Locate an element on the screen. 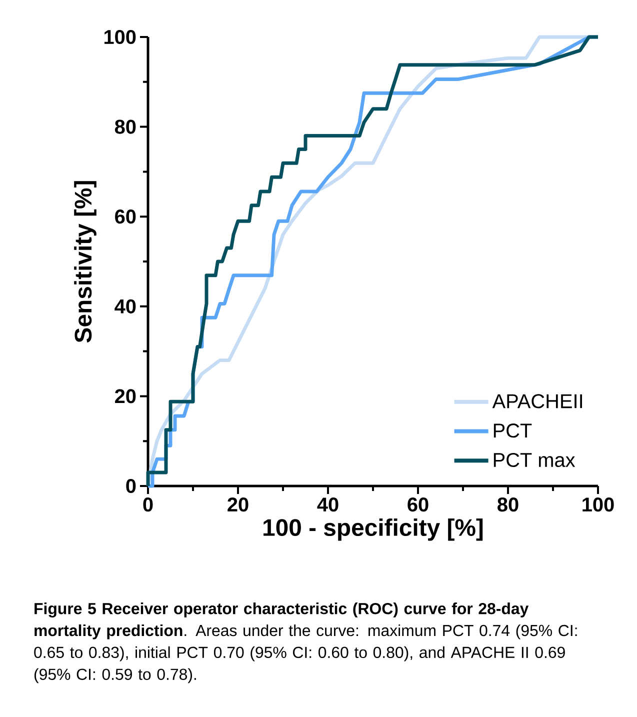 This screenshot has height=717, width=637. y-tick-label: 100 is located at coordinates (120, 37).